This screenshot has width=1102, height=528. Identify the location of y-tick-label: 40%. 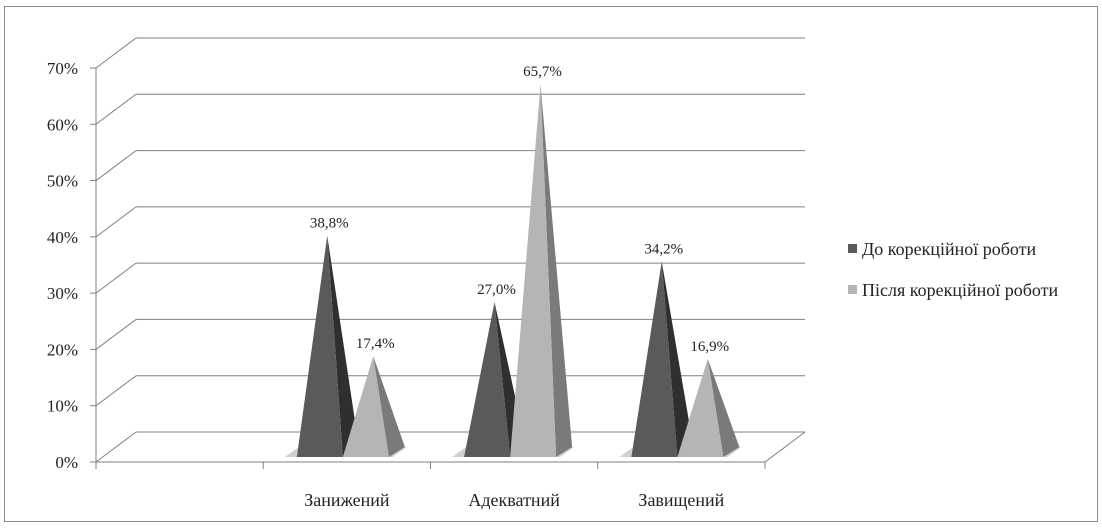
(62, 237).